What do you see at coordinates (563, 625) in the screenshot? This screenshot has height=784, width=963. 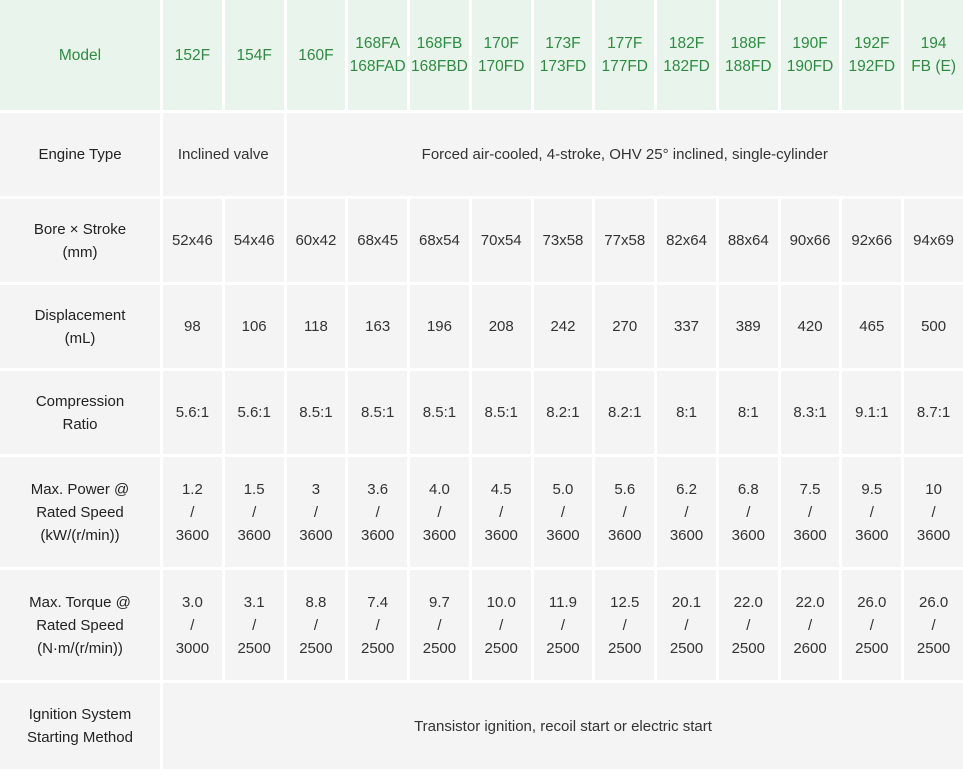 I see `torque-value: 11.9/2500` at bounding box center [563, 625].